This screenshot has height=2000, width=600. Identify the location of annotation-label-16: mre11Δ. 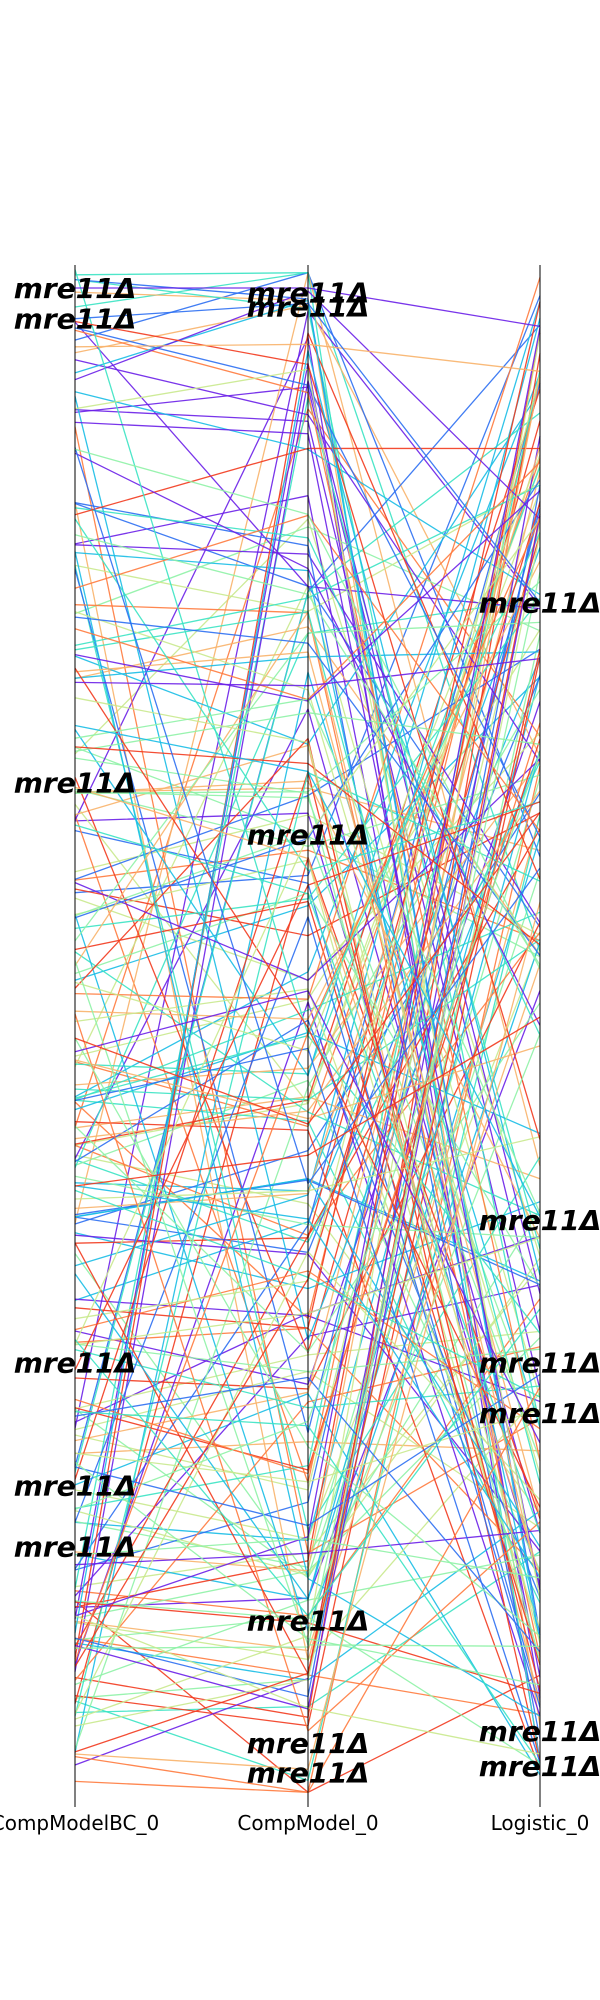
(539, 1731).